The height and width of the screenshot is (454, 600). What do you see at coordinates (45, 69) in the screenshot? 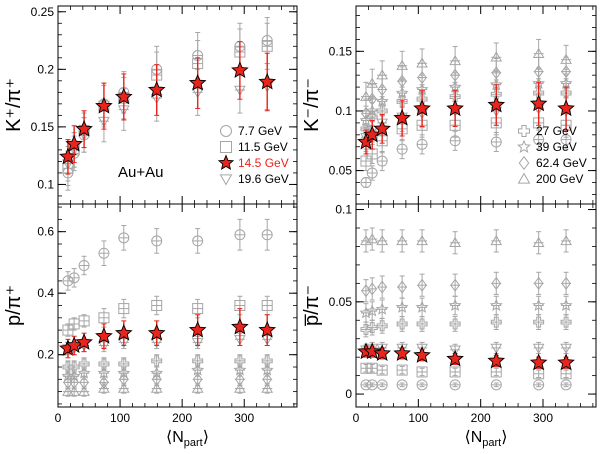
I see `y-tick-label: 0.2` at bounding box center [45, 69].